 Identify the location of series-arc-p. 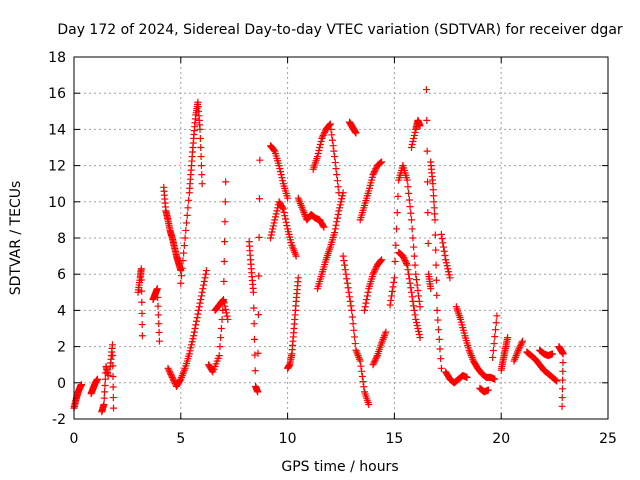
(311, 212).